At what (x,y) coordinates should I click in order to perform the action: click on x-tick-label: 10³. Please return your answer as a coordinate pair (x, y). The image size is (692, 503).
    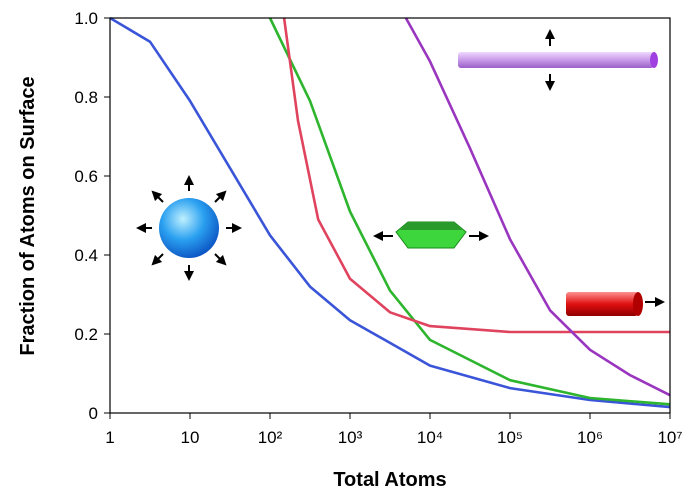
    Looking at the image, I should click on (350, 437).